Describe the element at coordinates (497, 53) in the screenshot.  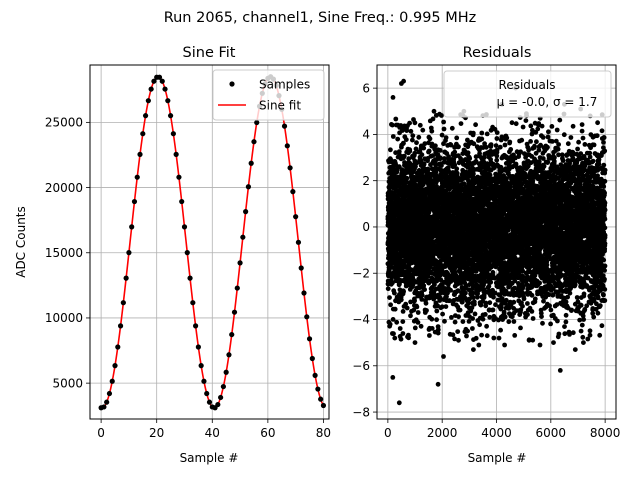
I see `residuals-title: Residuals` at that location.